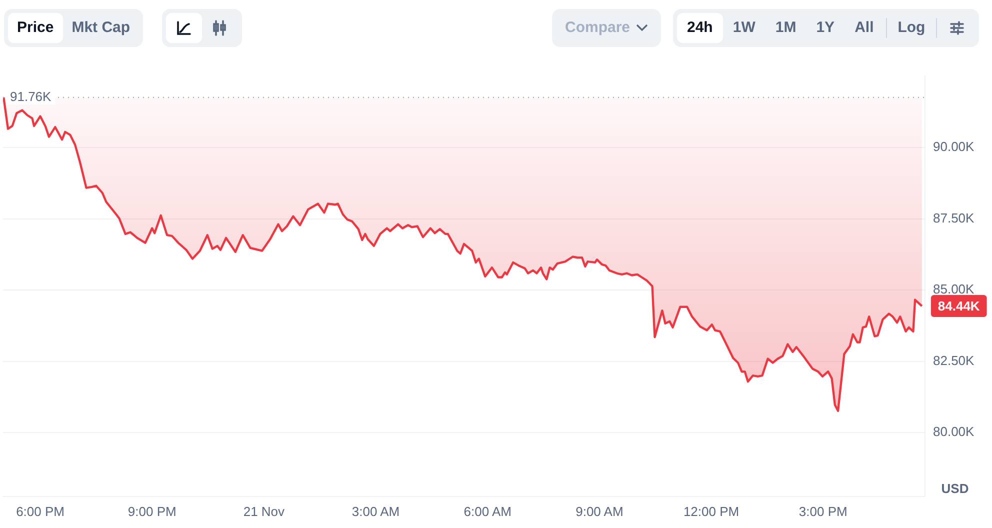 This screenshot has height=528, width=992. Describe the element at coordinates (600, 511) in the screenshot. I see `x-tick-label: 9:00 AM` at that location.